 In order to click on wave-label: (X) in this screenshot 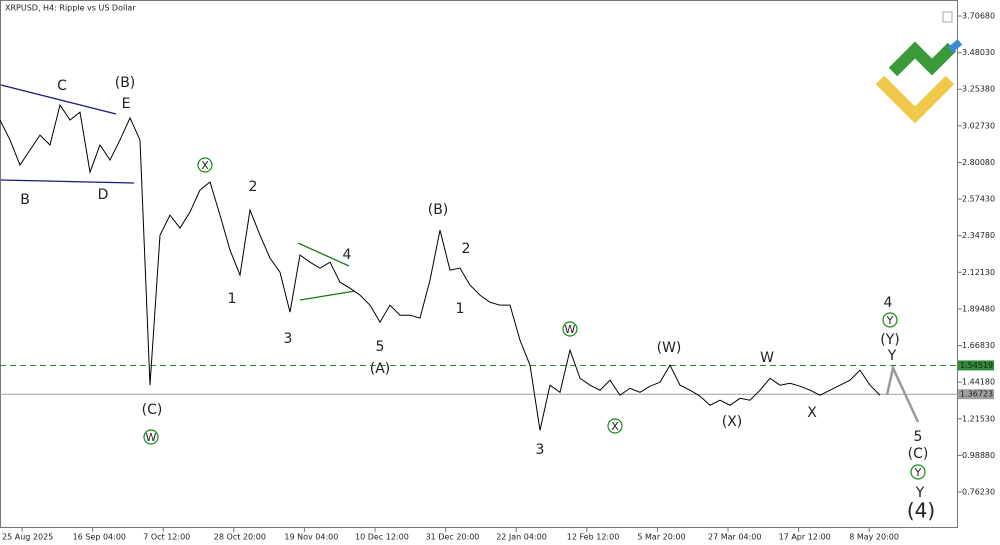, I will do `click(732, 422)`.